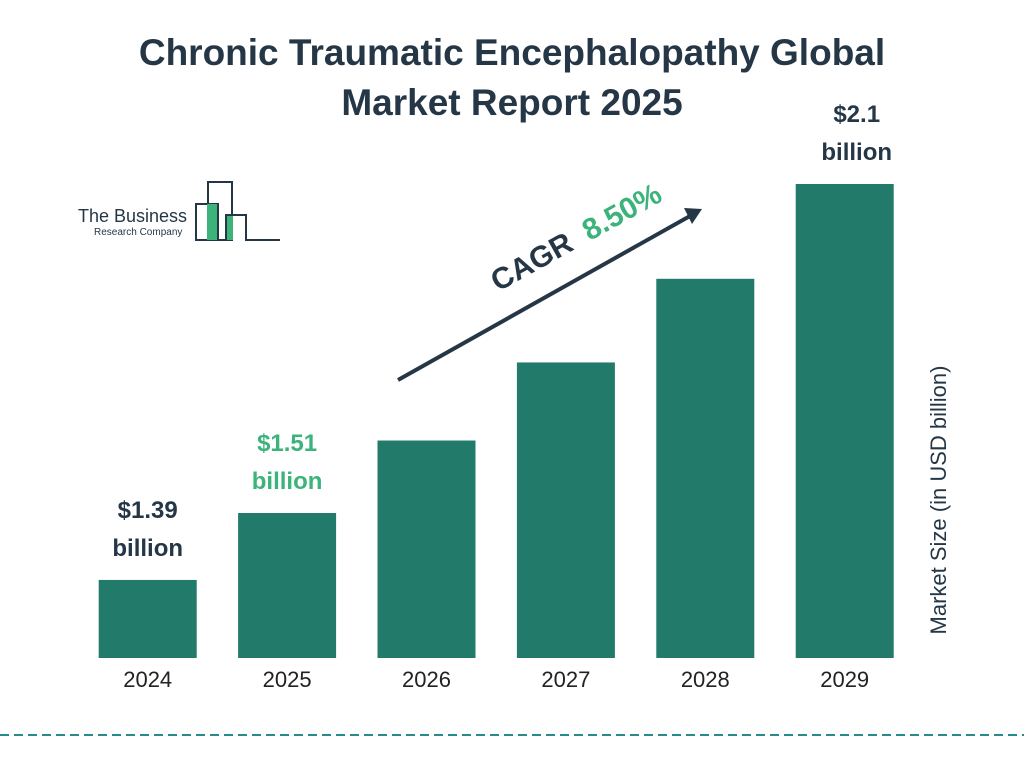 This screenshot has height=768, width=1024. What do you see at coordinates (544, 298) in the screenshot?
I see `cagr-arrow` at bounding box center [544, 298].